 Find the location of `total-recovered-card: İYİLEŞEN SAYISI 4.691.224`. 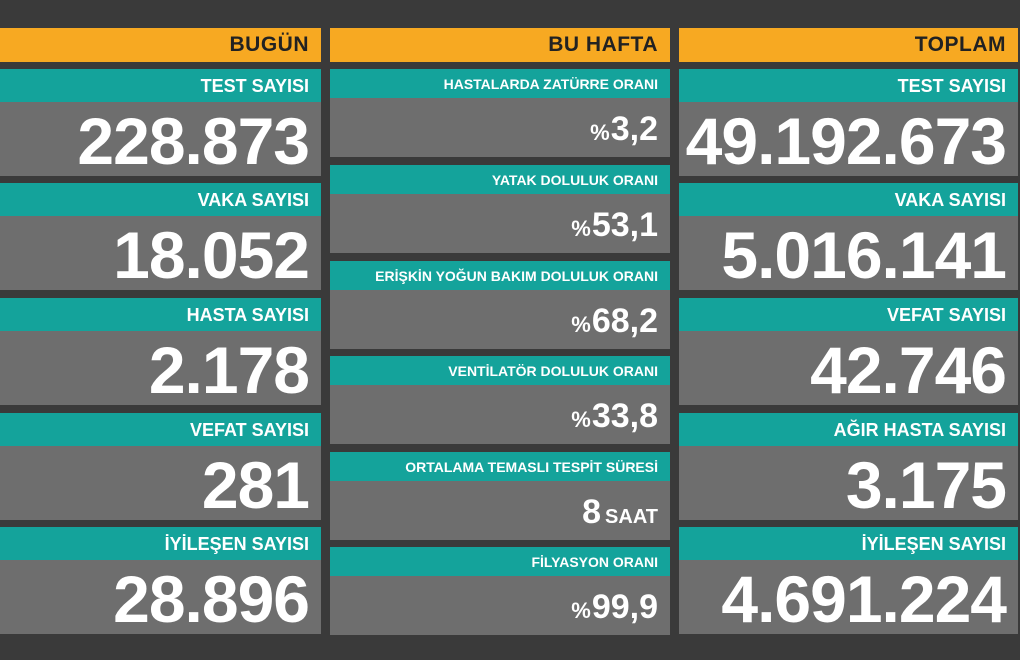

total-recovered-card: İYİLEŞEN SAYISI 4.691.224 is located at coordinates (848, 580).